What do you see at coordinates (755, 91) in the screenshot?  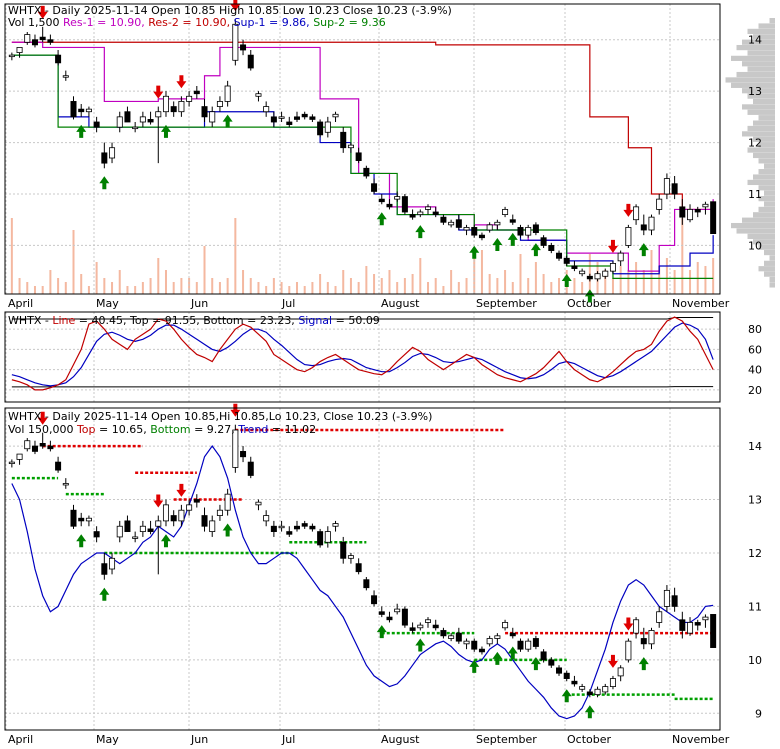 I see `panel1-tick-label: 13` at bounding box center [755, 91].